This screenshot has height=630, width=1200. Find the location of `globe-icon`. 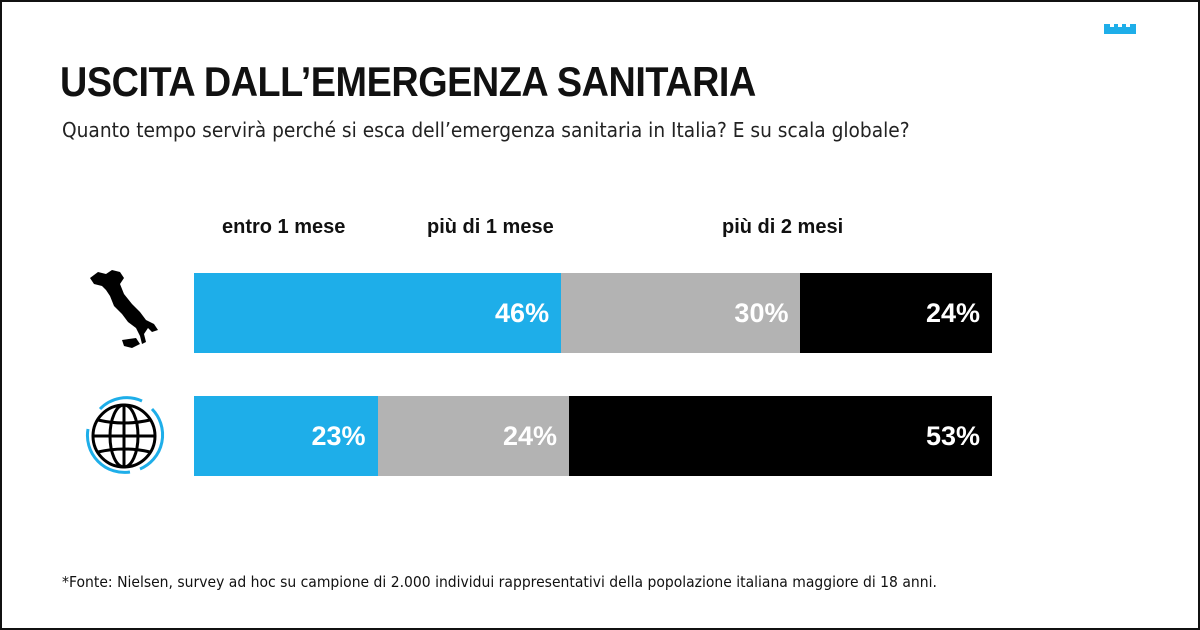

globe-icon is located at coordinates (125, 435).